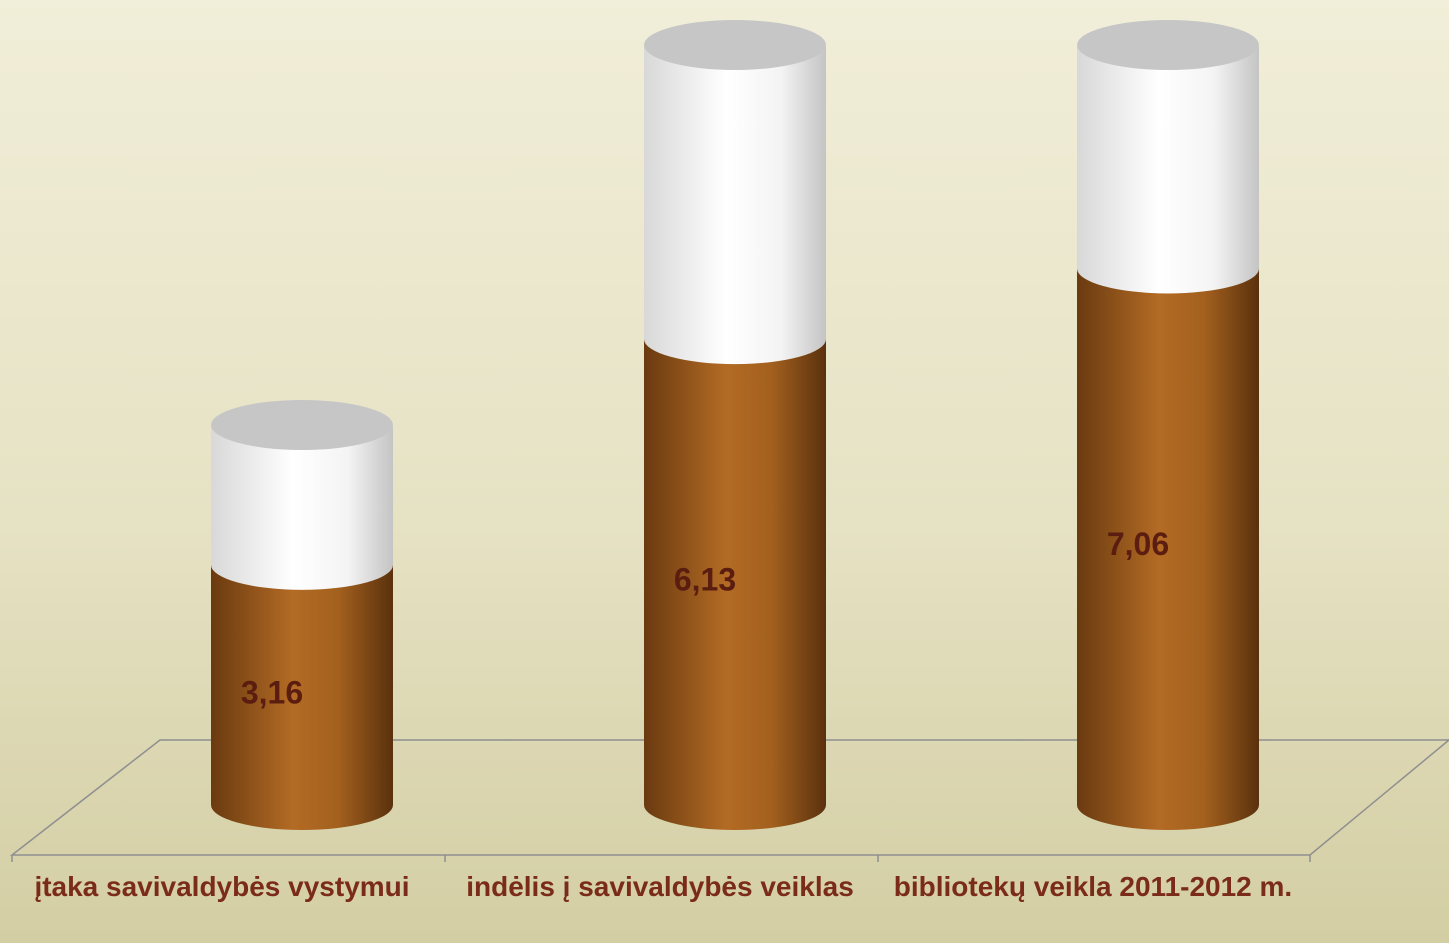 The image size is (1449, 943). Describe the element at coordinates (661, 858) in the screenshot. I see `category-ticks` at that location.